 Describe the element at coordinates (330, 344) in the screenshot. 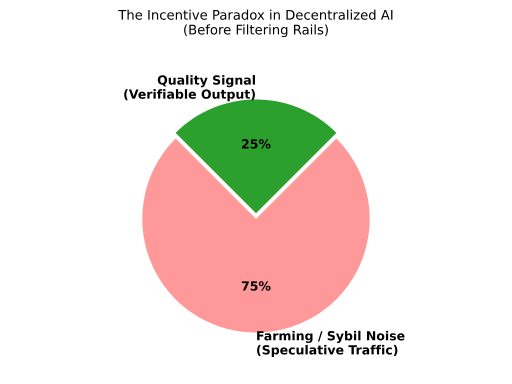

I see `slice-label: Farming / Sybil Noise (Speculative Traffic)` at that location.